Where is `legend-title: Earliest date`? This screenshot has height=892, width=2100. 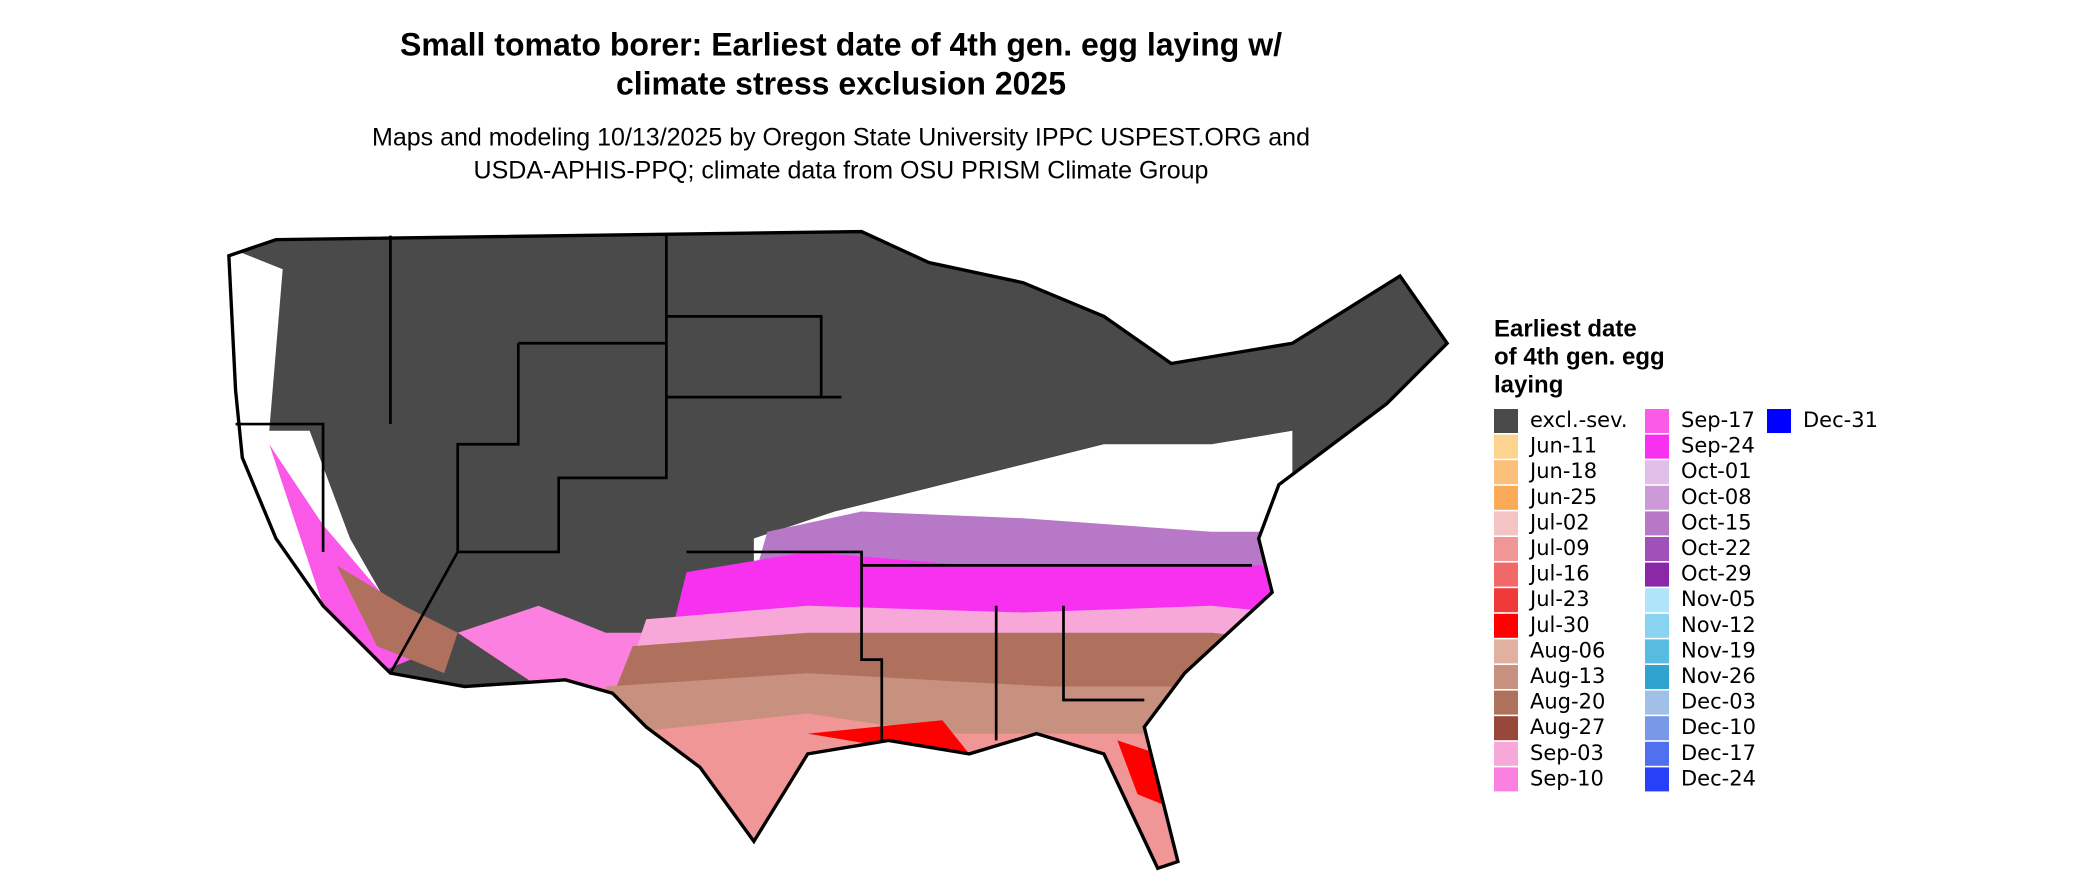 legend-title: Earliest date is located at coordinates (1565, 328).